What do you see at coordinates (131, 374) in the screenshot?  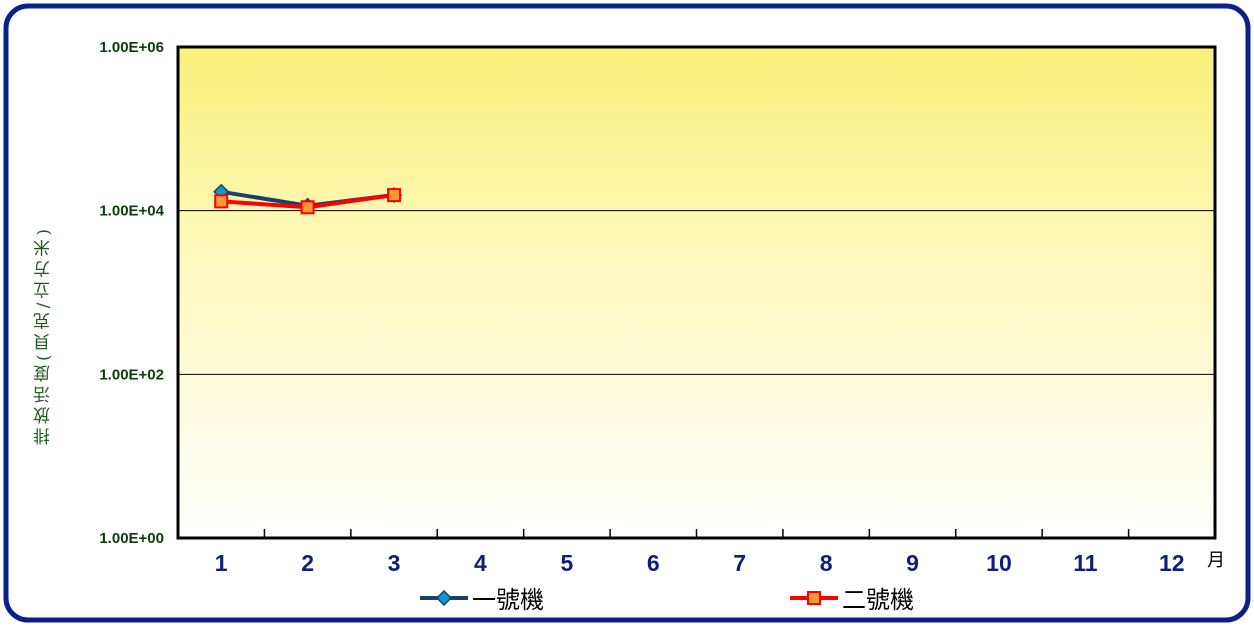 I see `y-tick-label: 1.00E+02` at bounding box center [131, 374].